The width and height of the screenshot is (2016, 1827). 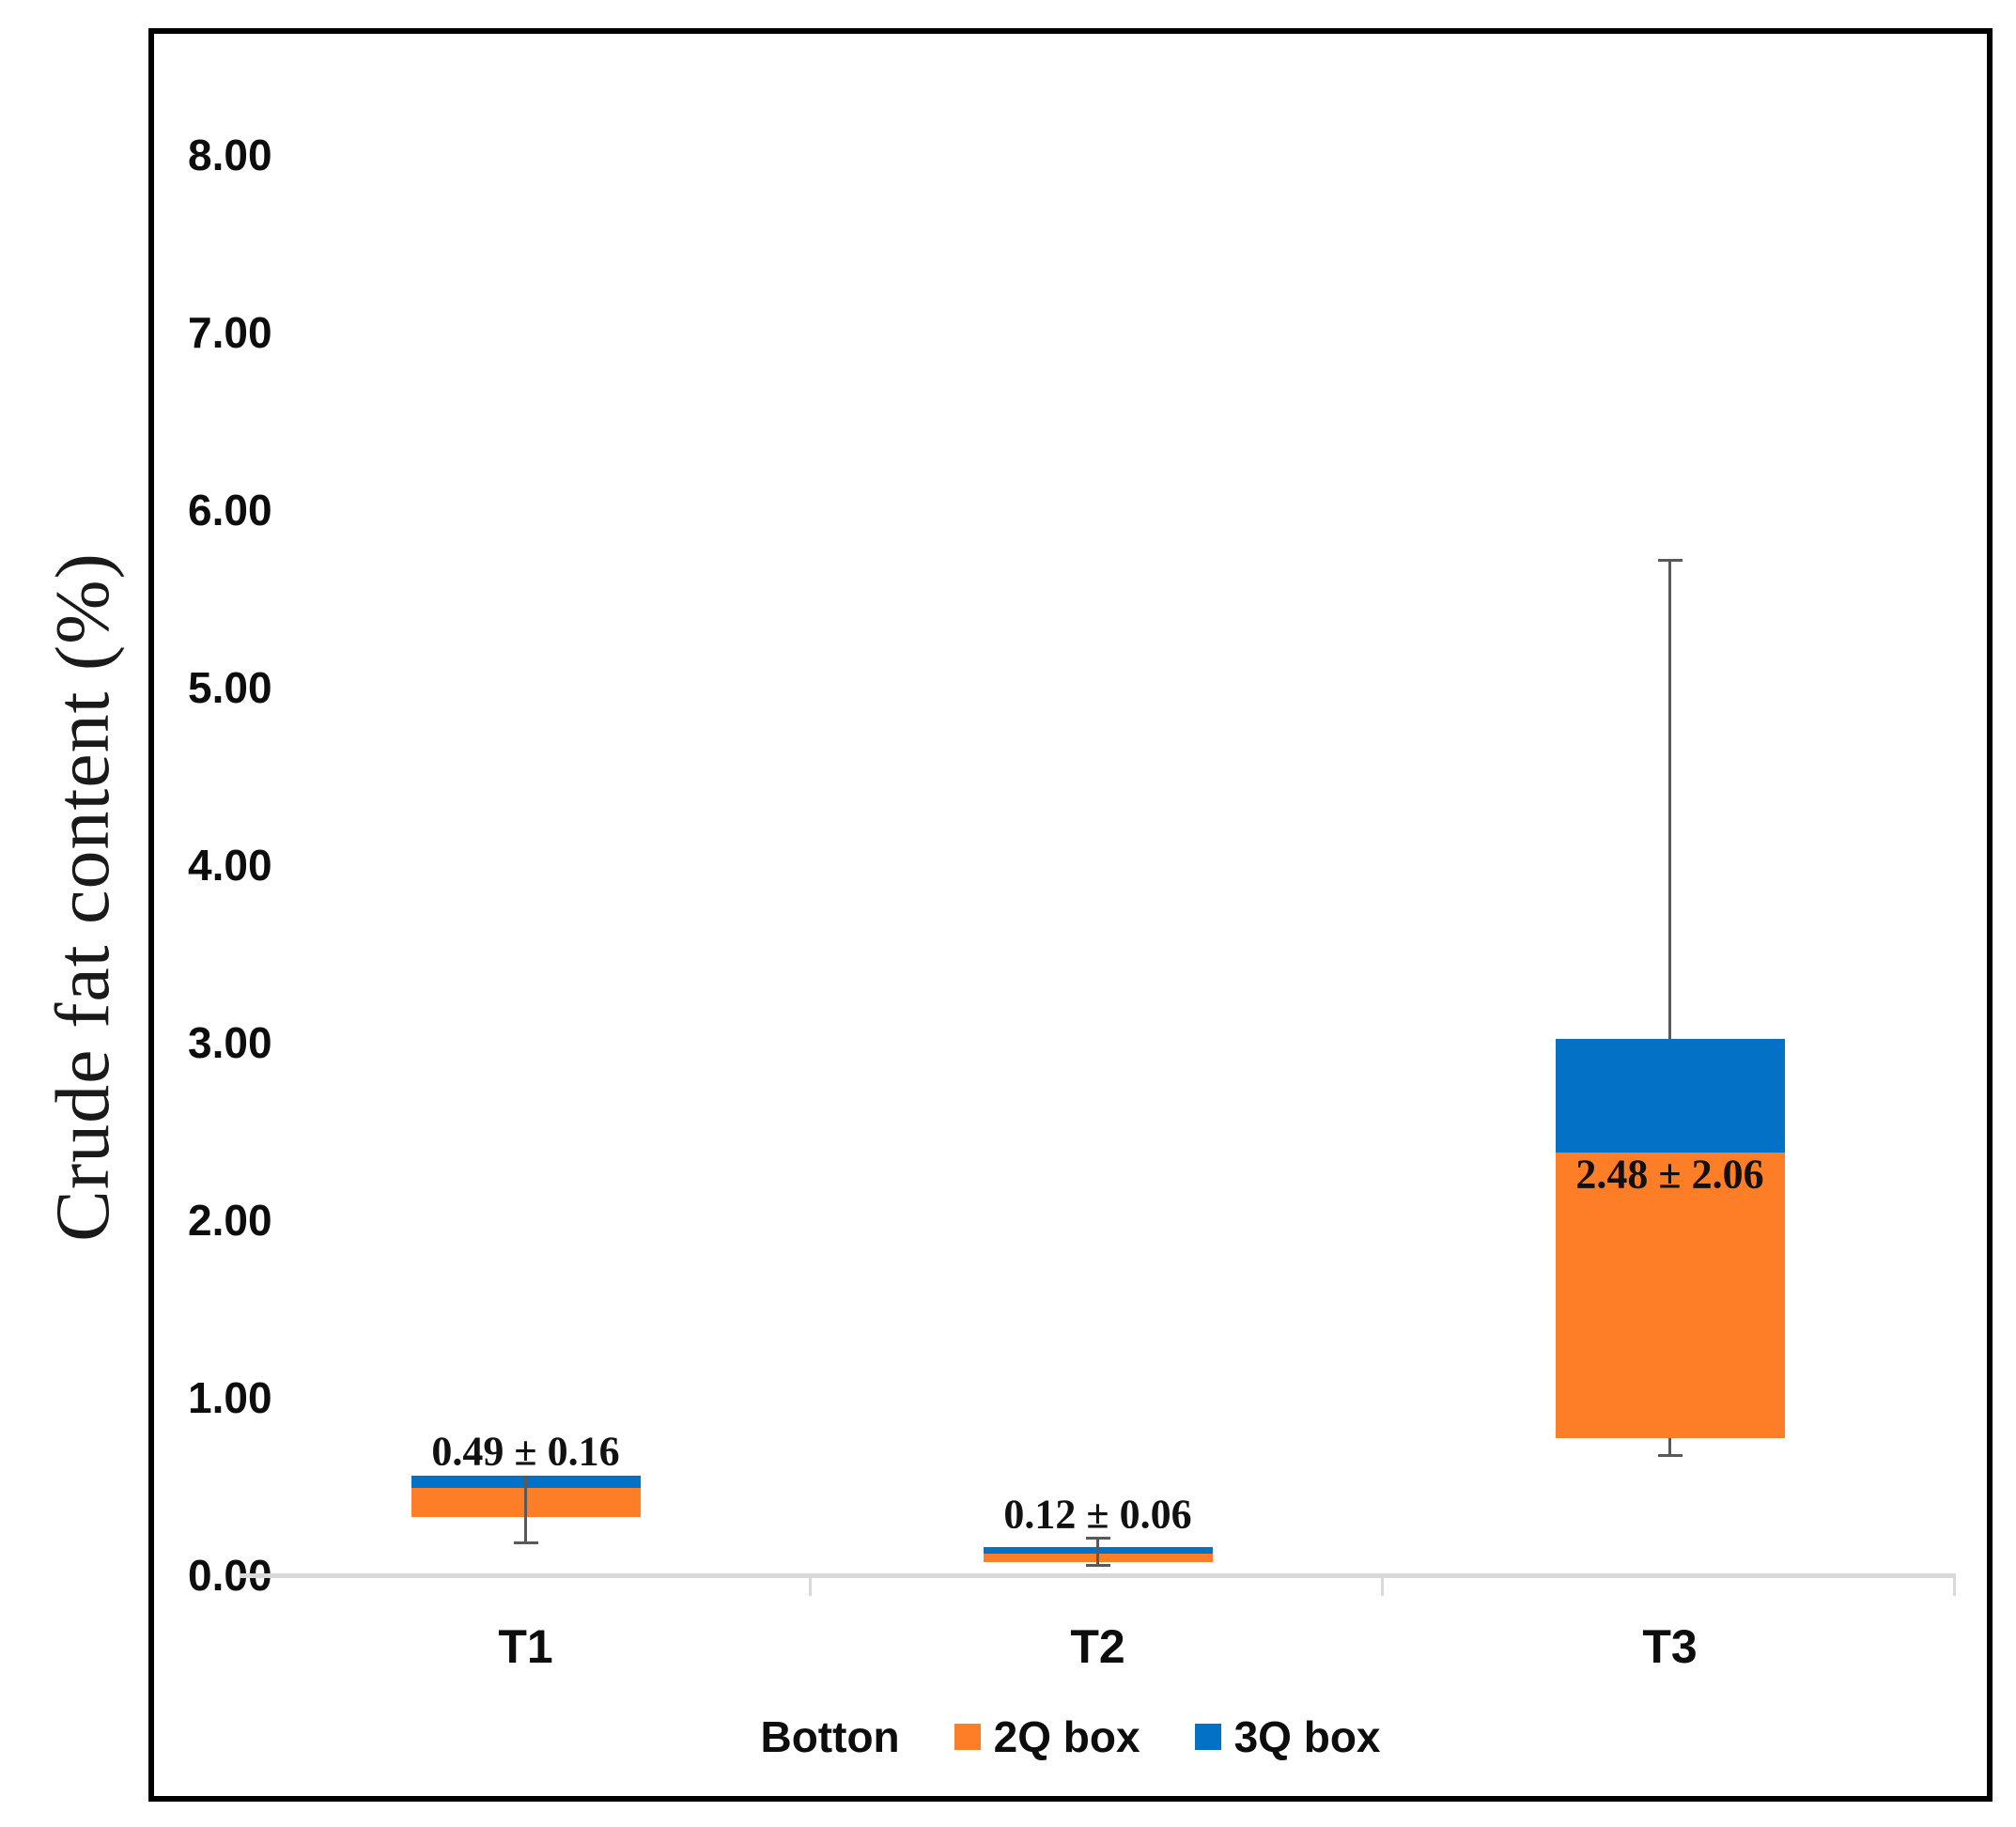 I want to click on legend-item-2q-box: 2Q box, so click(x=1047, y=1737).